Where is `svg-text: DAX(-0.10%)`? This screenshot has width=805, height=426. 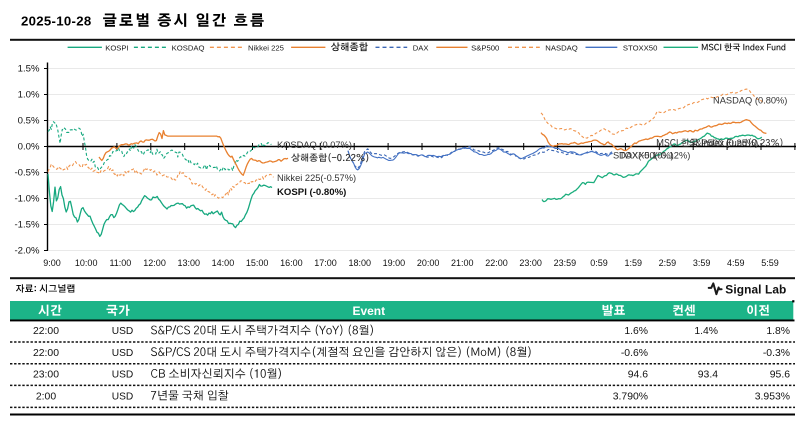 svg-text: DAX(-0.10%) is located at coordinates (646, 156).